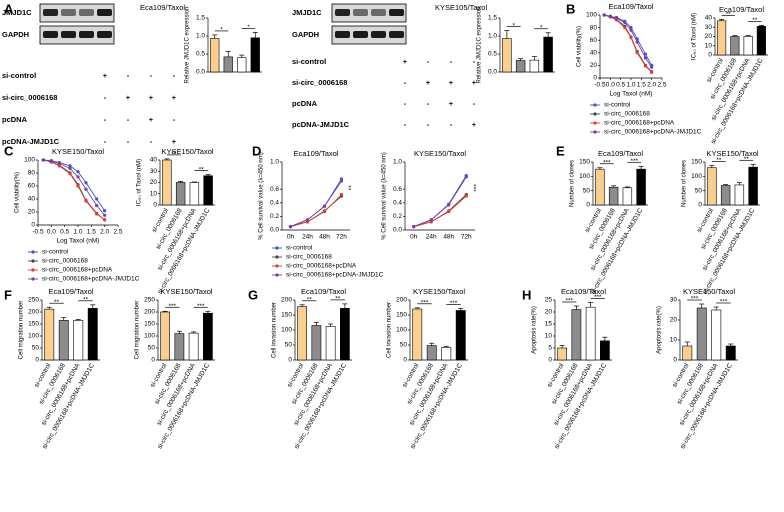 Image resolution: width=784 pixels, height=512 pixels. What do you see at coordinates (65, 261) in the screenshot?
I see `legend-label: si-circ_0006168` at bounding box center [65, 261].